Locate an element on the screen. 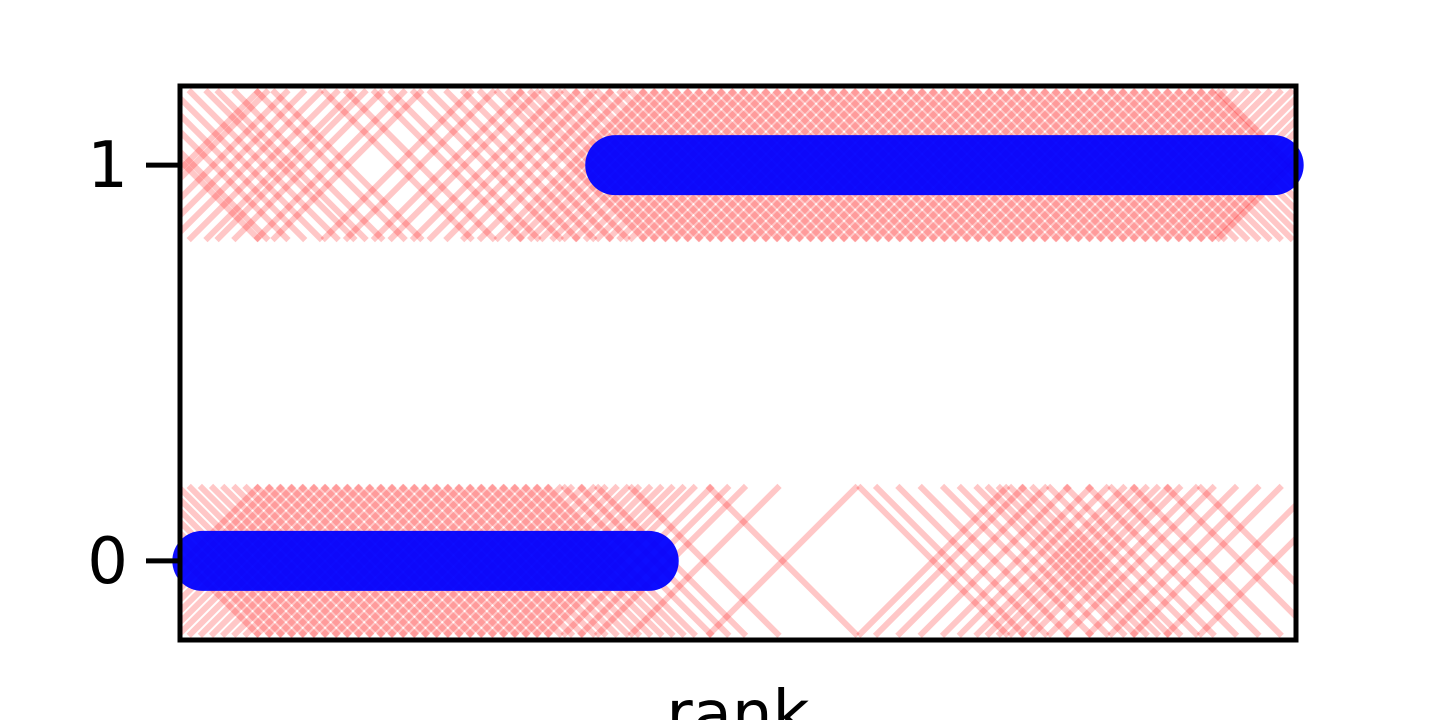  y-tick-label: 1 is located at coordinates (107, 166).